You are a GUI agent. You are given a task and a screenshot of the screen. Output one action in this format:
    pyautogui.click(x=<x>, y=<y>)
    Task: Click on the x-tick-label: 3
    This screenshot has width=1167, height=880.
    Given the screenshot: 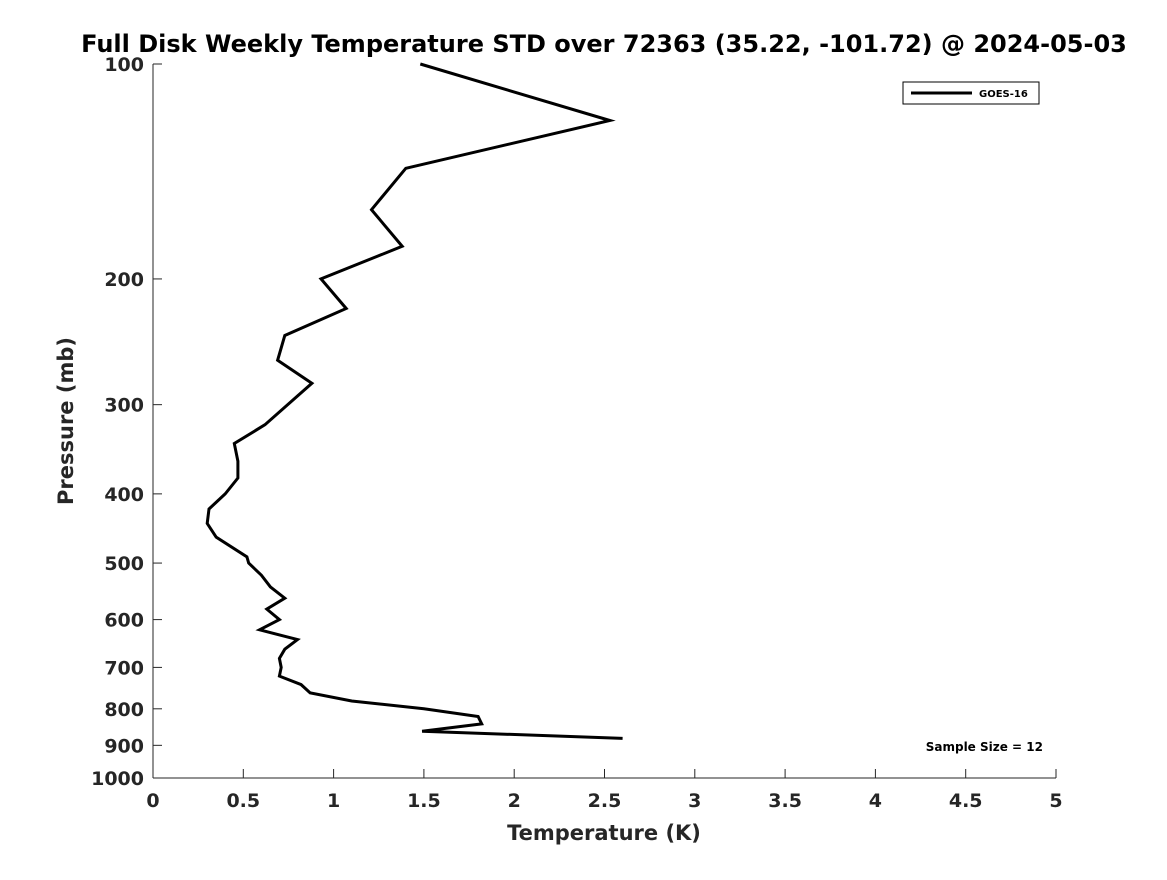 What is the action you would take?
    pyautogui.click(x=694, y=801)
    